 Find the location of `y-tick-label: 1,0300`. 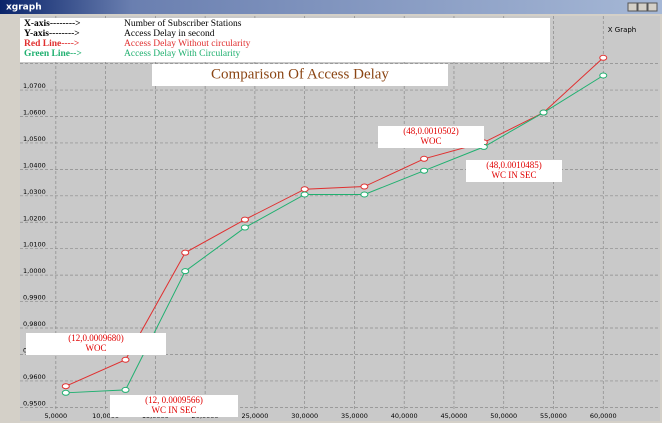

y-tick-label: 1,0300 is located at coordinates (34, 192).